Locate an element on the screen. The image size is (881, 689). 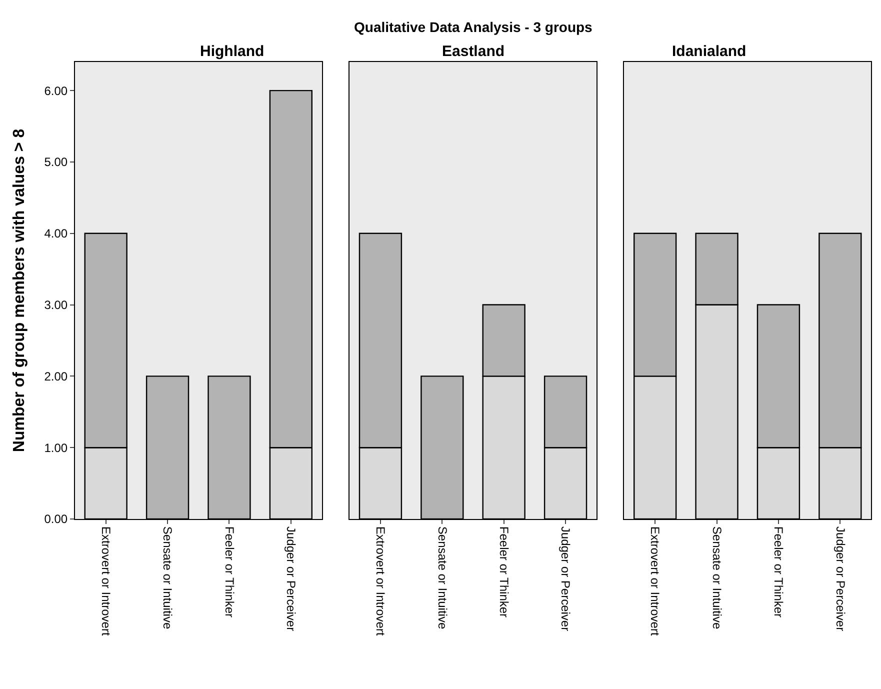
y-tick-label: 5.00 is located at coordinates (56, 162).